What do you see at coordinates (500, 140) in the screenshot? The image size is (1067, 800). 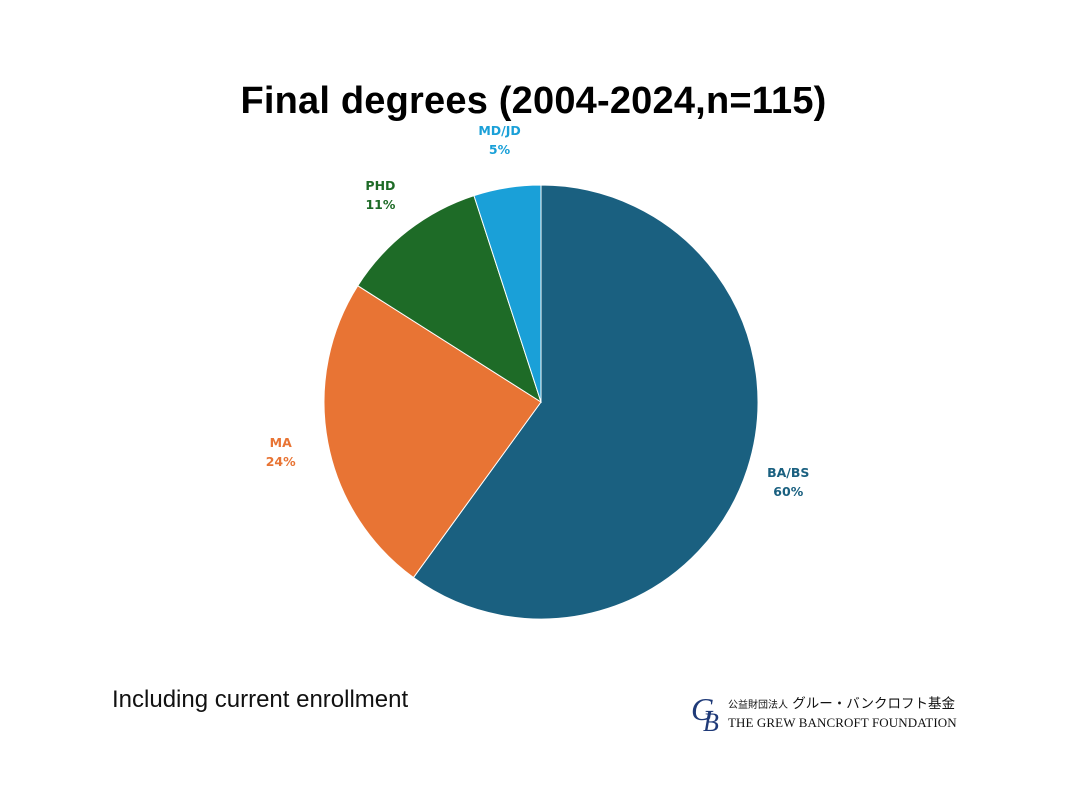 I see `slice-label-md-jd: MD/JD 5%` at bounding box center [500, 140].